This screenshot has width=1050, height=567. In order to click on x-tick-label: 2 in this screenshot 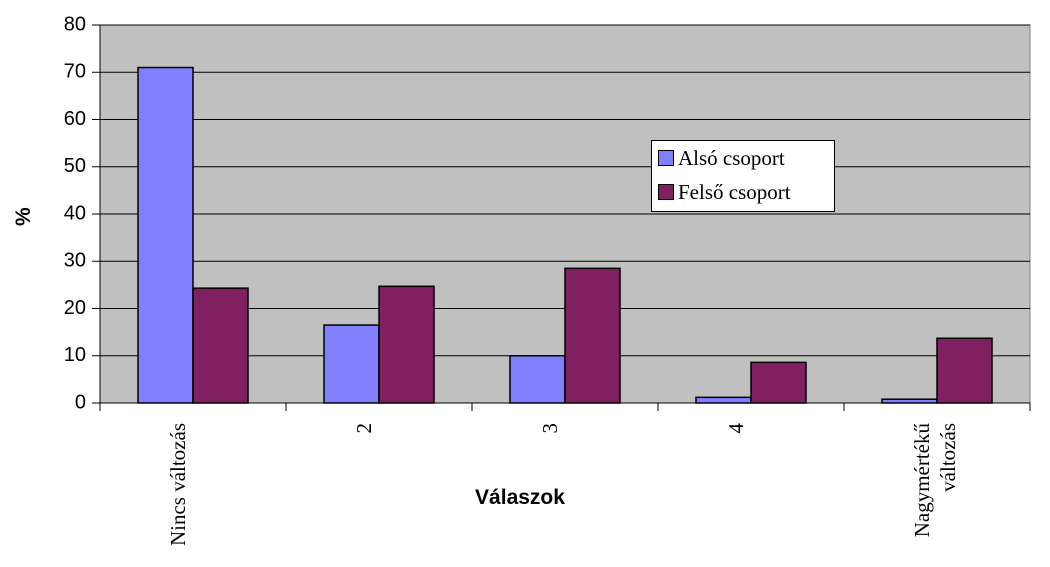, I will do `click(364, 428)`.